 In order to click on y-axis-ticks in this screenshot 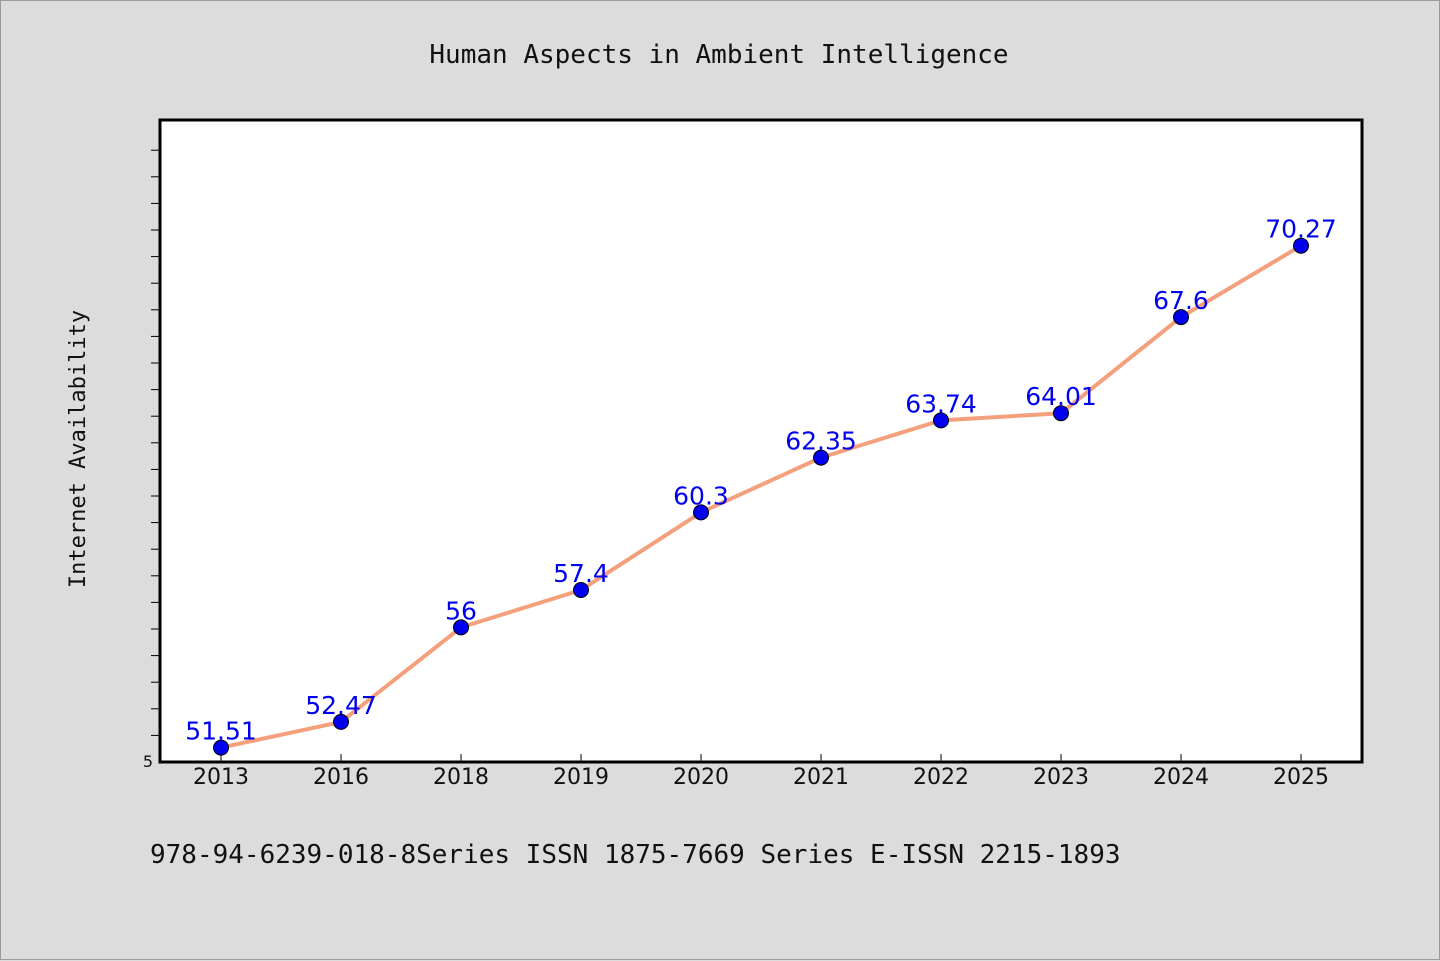, I will do `click(155, 442)`.